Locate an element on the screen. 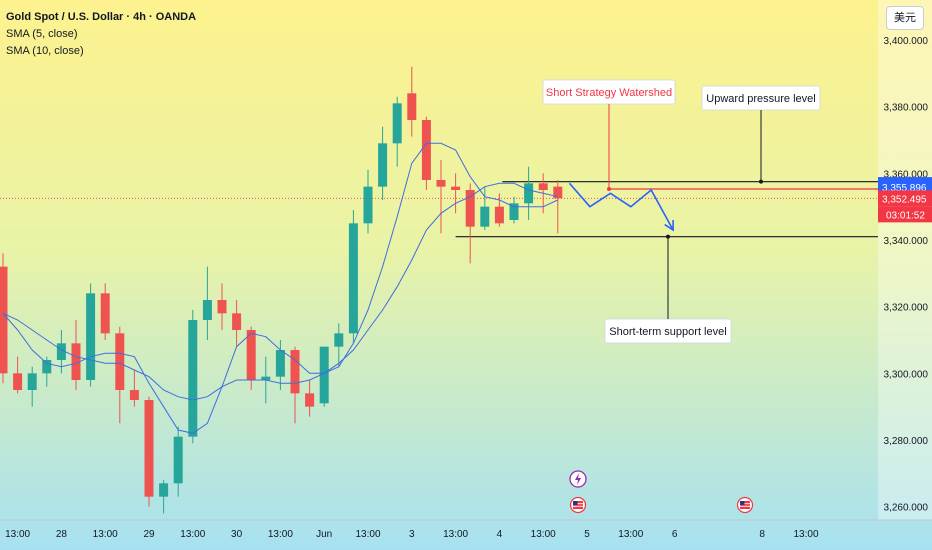  countdown-label: 03:01:52 is located at coordinates (905, 215).